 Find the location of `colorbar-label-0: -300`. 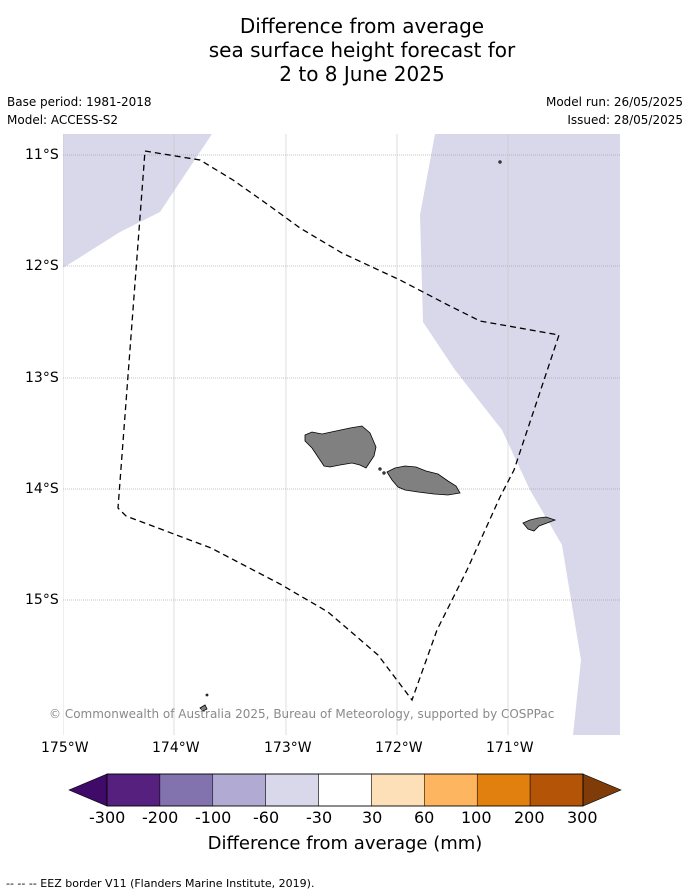

colorbar-label-0: -300 is located at coordinates (107, 817).